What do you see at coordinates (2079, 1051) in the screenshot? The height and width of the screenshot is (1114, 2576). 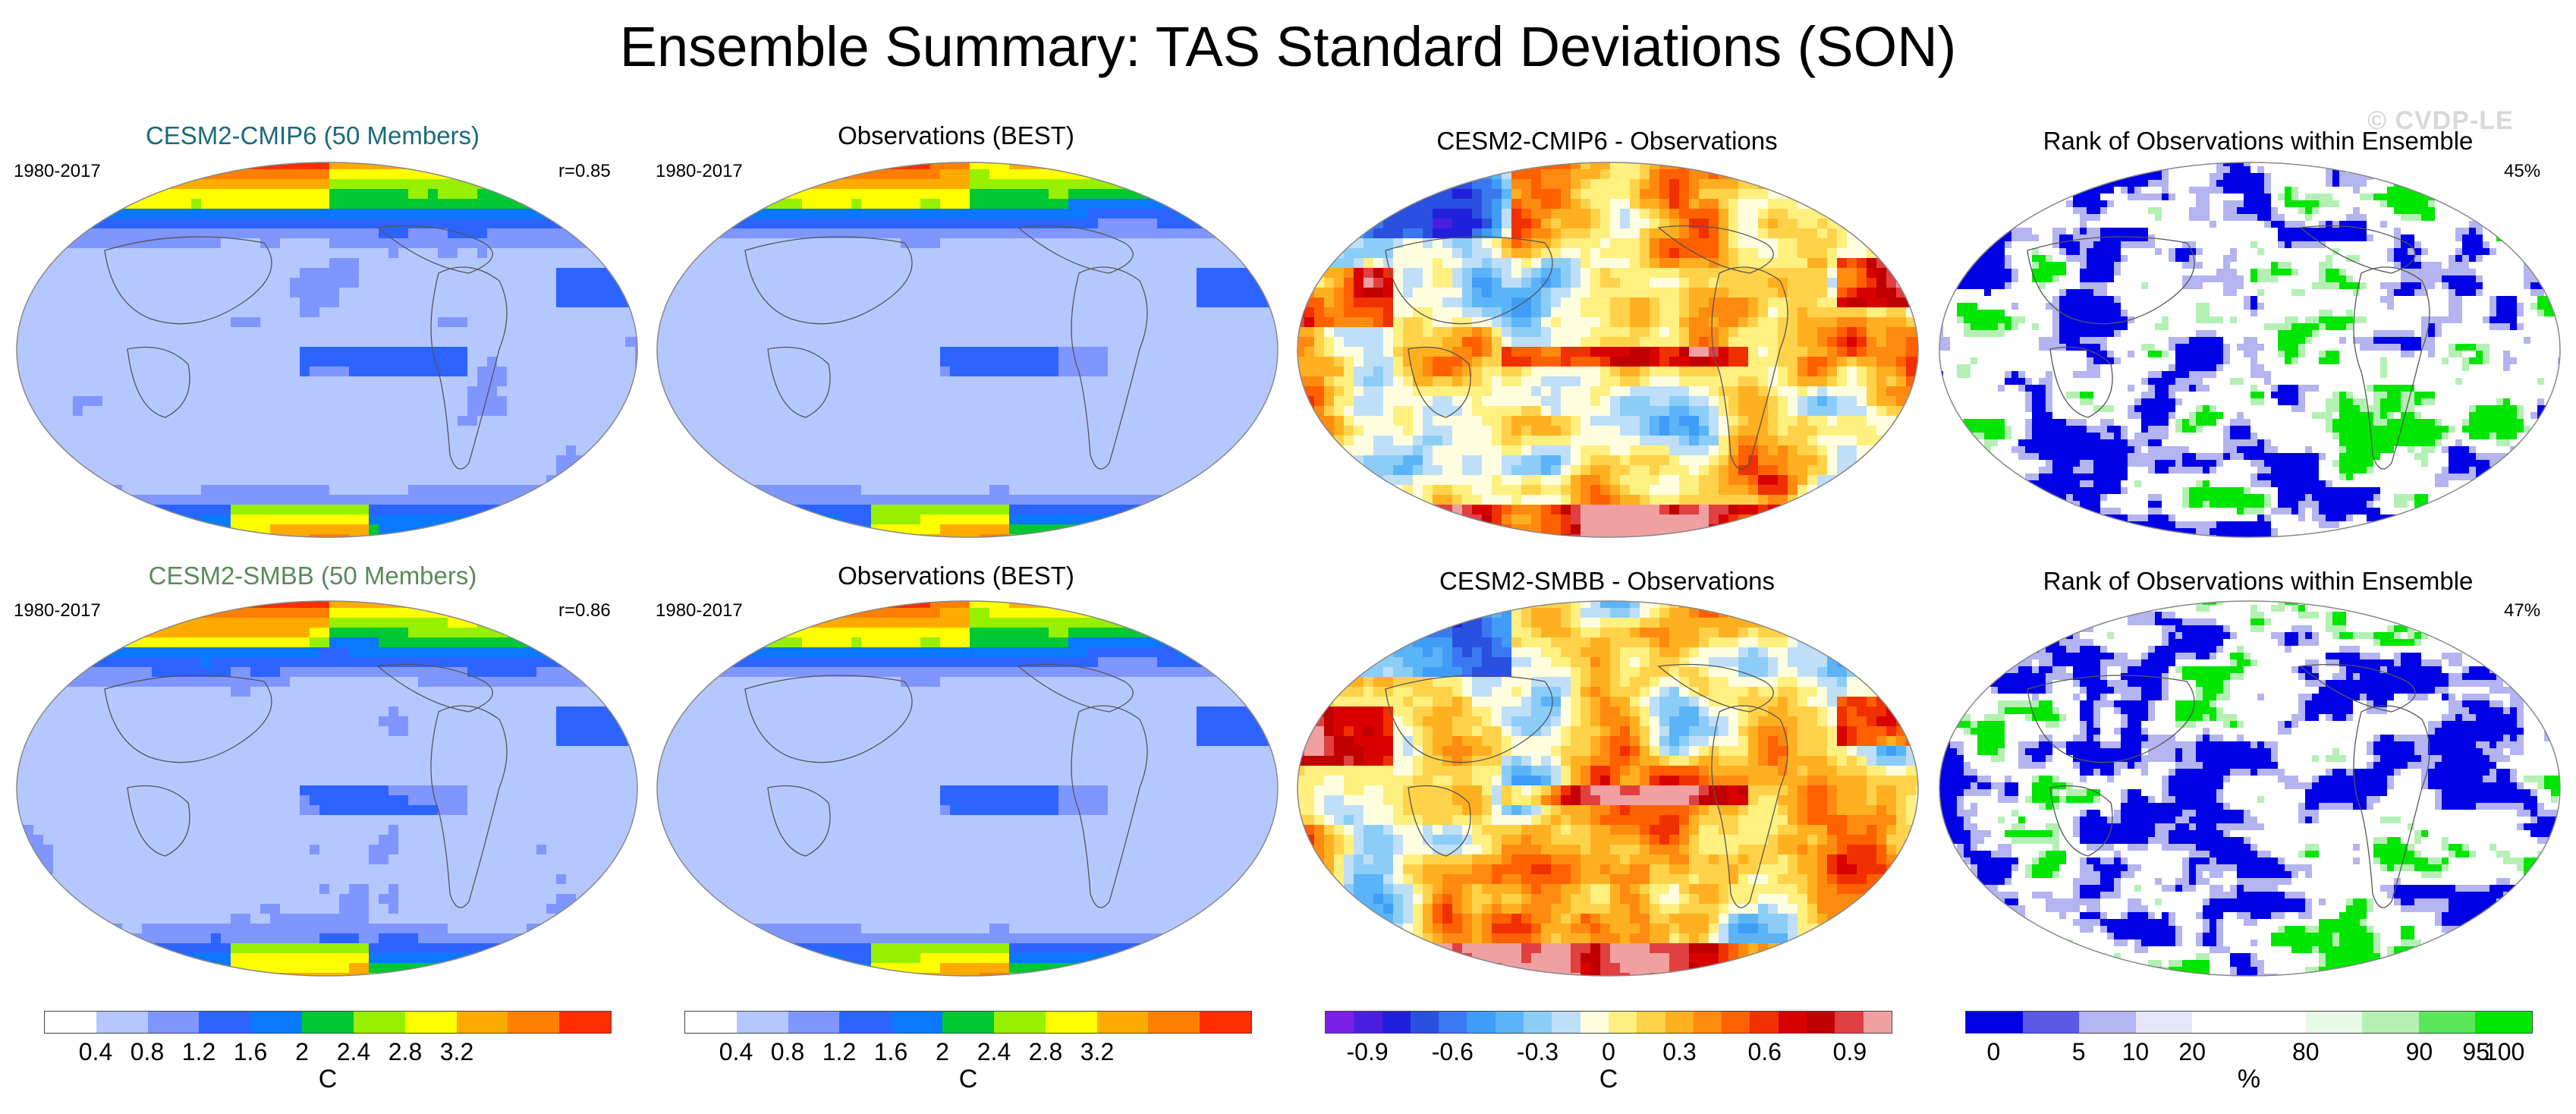 I see `rank-colorbar-tick-label: 5` at bounding box center [2079, 1051].